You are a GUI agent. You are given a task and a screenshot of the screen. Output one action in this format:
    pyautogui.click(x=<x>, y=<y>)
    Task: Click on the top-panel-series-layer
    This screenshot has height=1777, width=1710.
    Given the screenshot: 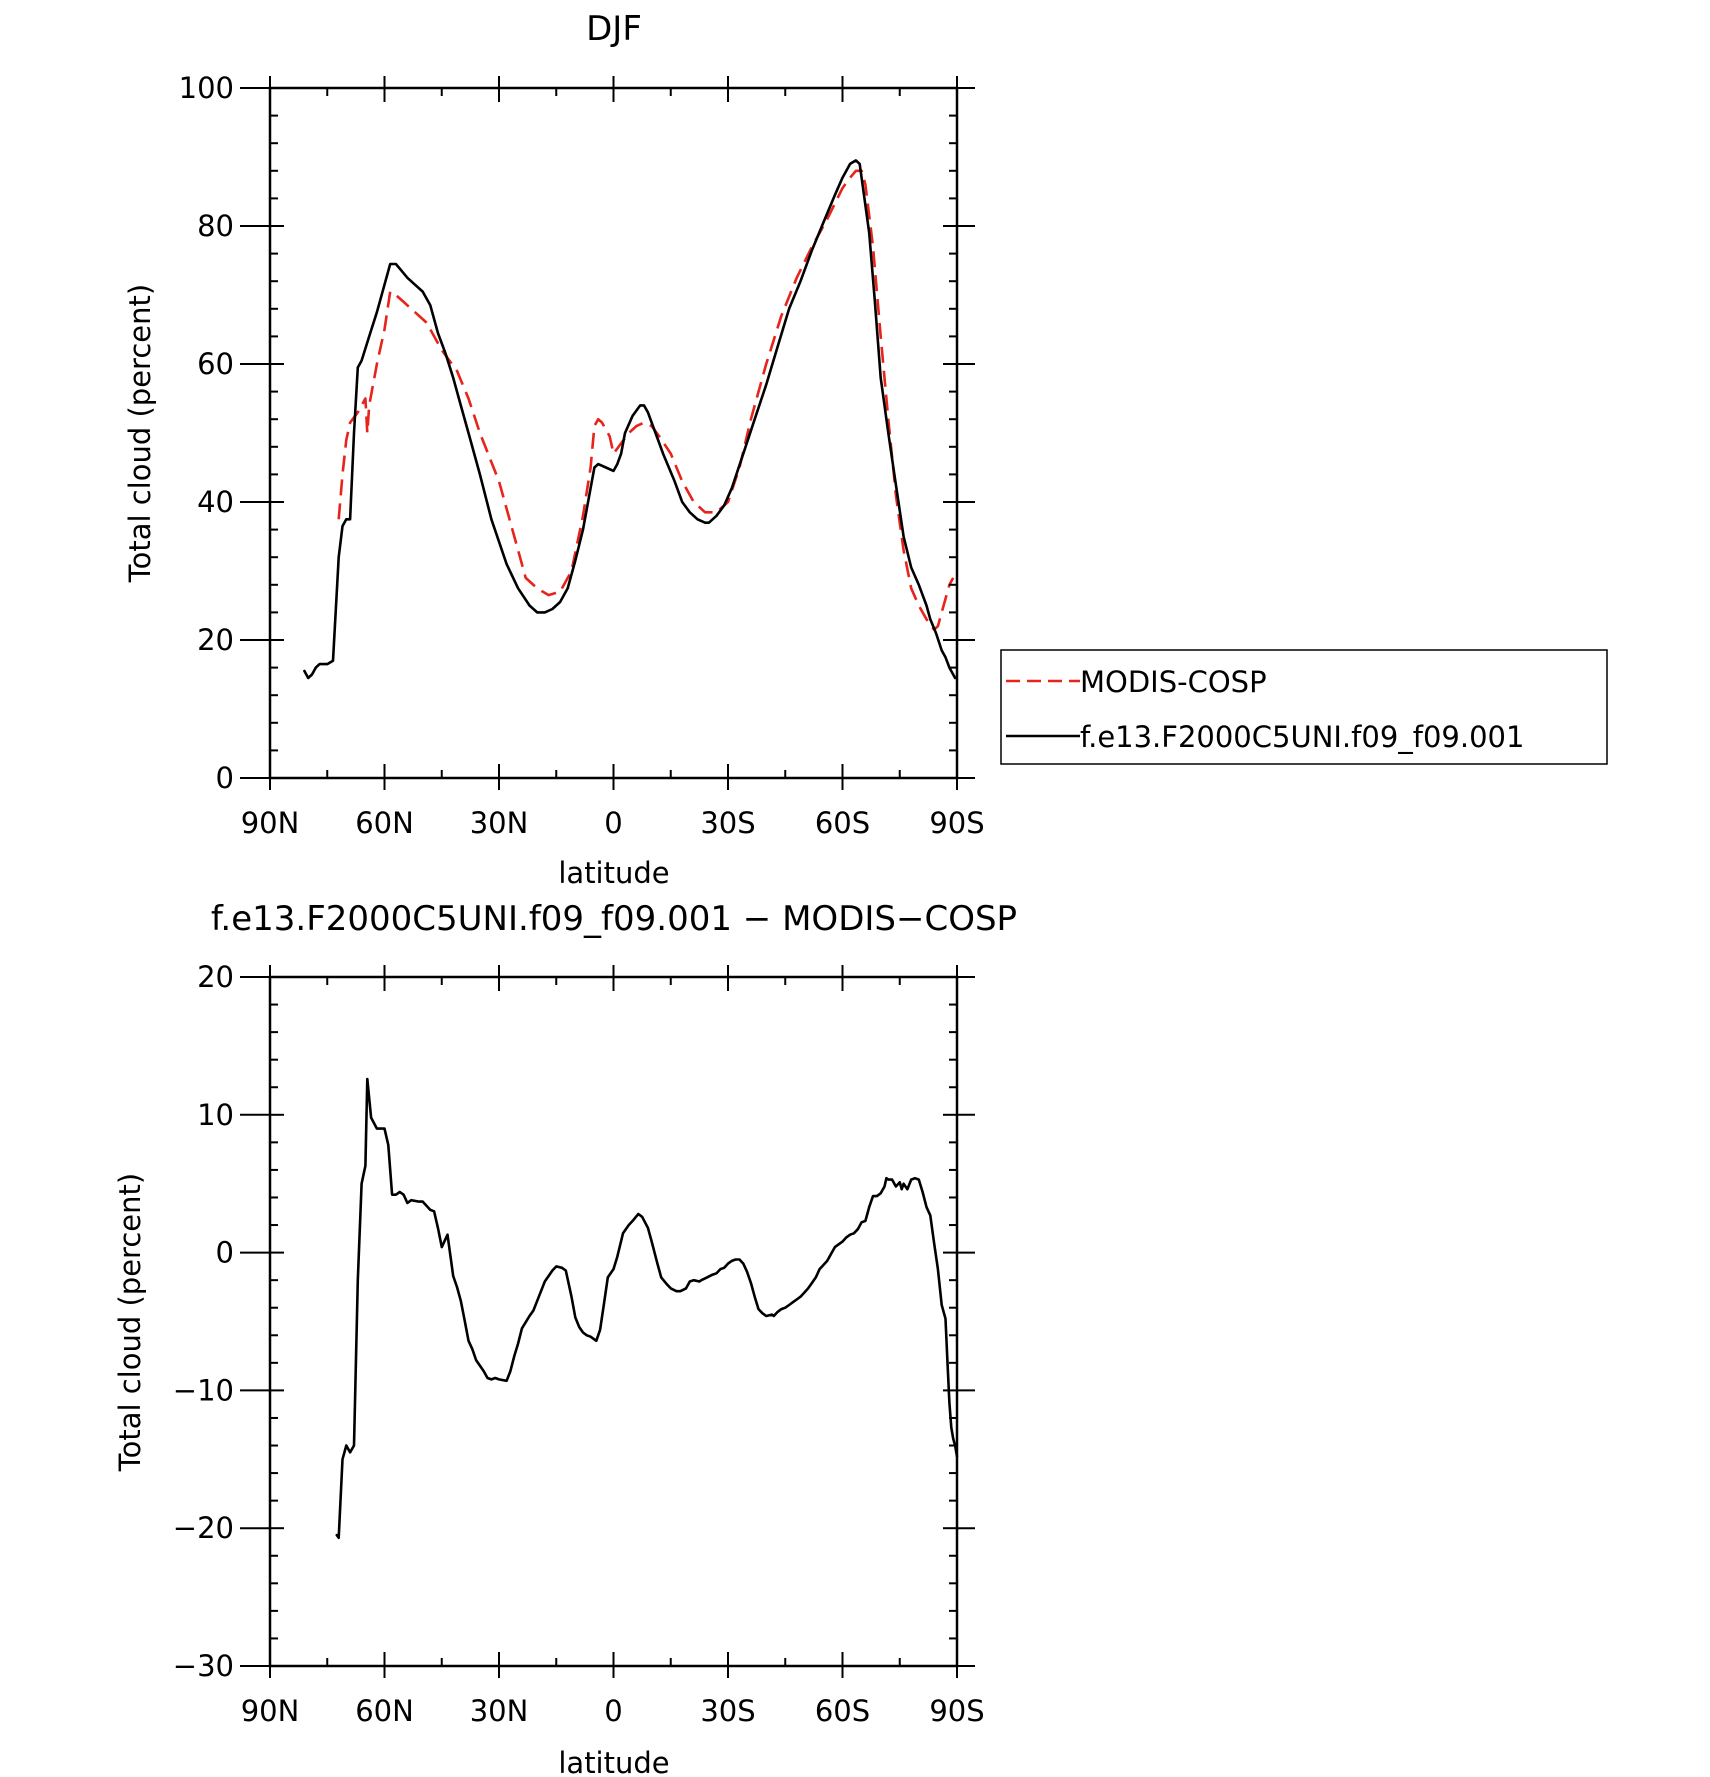 What is the action you would take?
    pyautogui.click(x=630, y=419)
    